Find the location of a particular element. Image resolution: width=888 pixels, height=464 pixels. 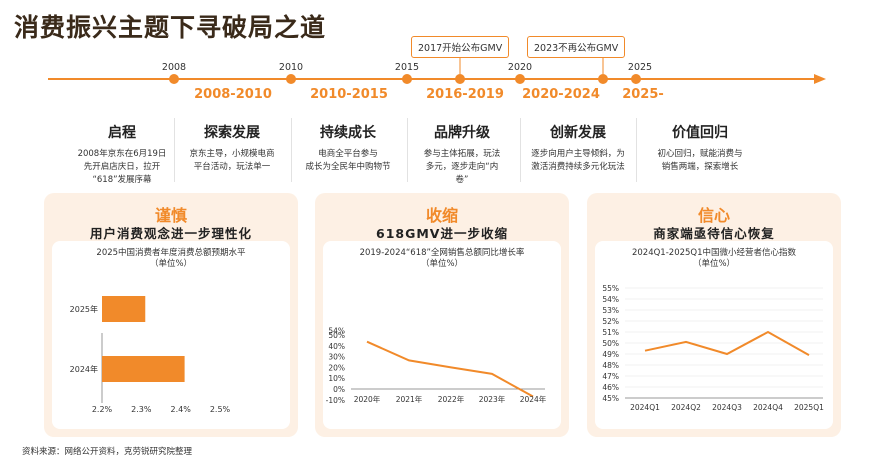

y-tick-label: 51% is located at coordinates (610, 332).